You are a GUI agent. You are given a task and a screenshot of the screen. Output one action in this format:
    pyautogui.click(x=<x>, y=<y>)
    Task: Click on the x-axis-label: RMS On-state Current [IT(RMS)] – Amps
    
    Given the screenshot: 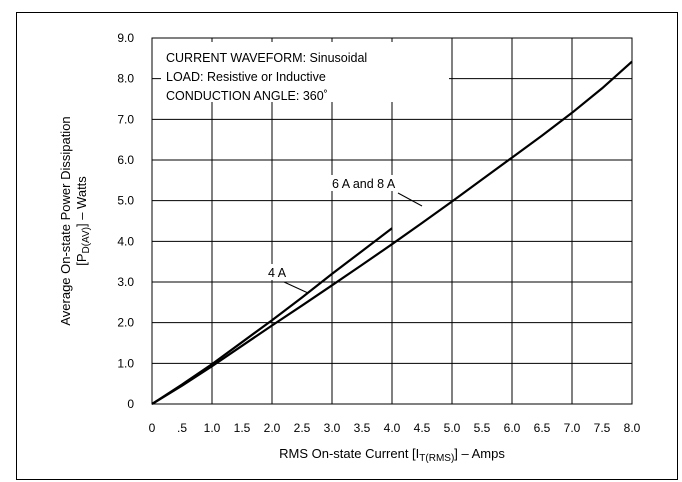 What is the action you would take?
    pyautogui.click(x=392, y=455)
    